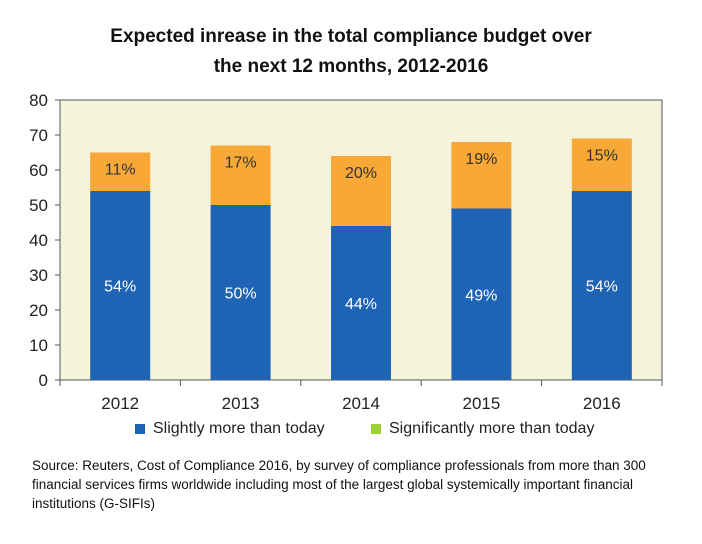  I want to click on y-tick-label: 40, so click(38, 240).